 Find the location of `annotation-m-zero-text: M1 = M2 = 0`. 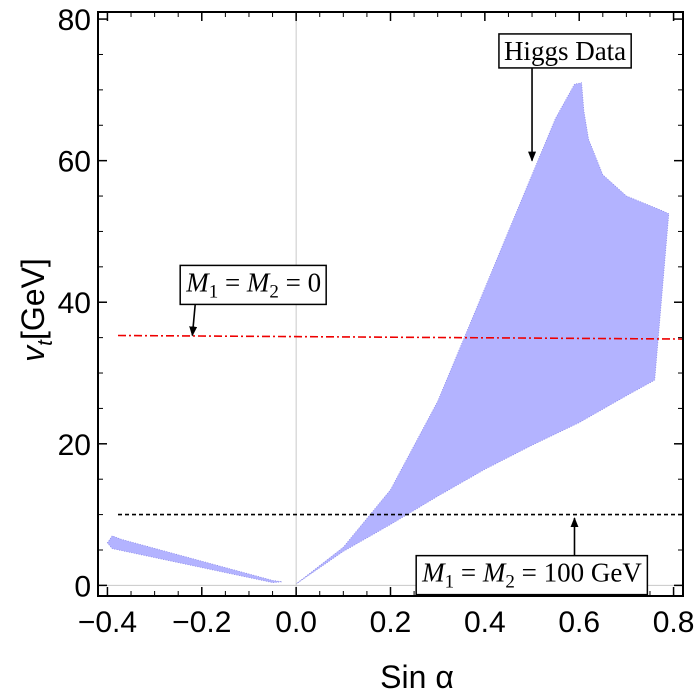

annotation-m-zero-text: M1 = M2 = 0 is located at coordinates (253, 284).